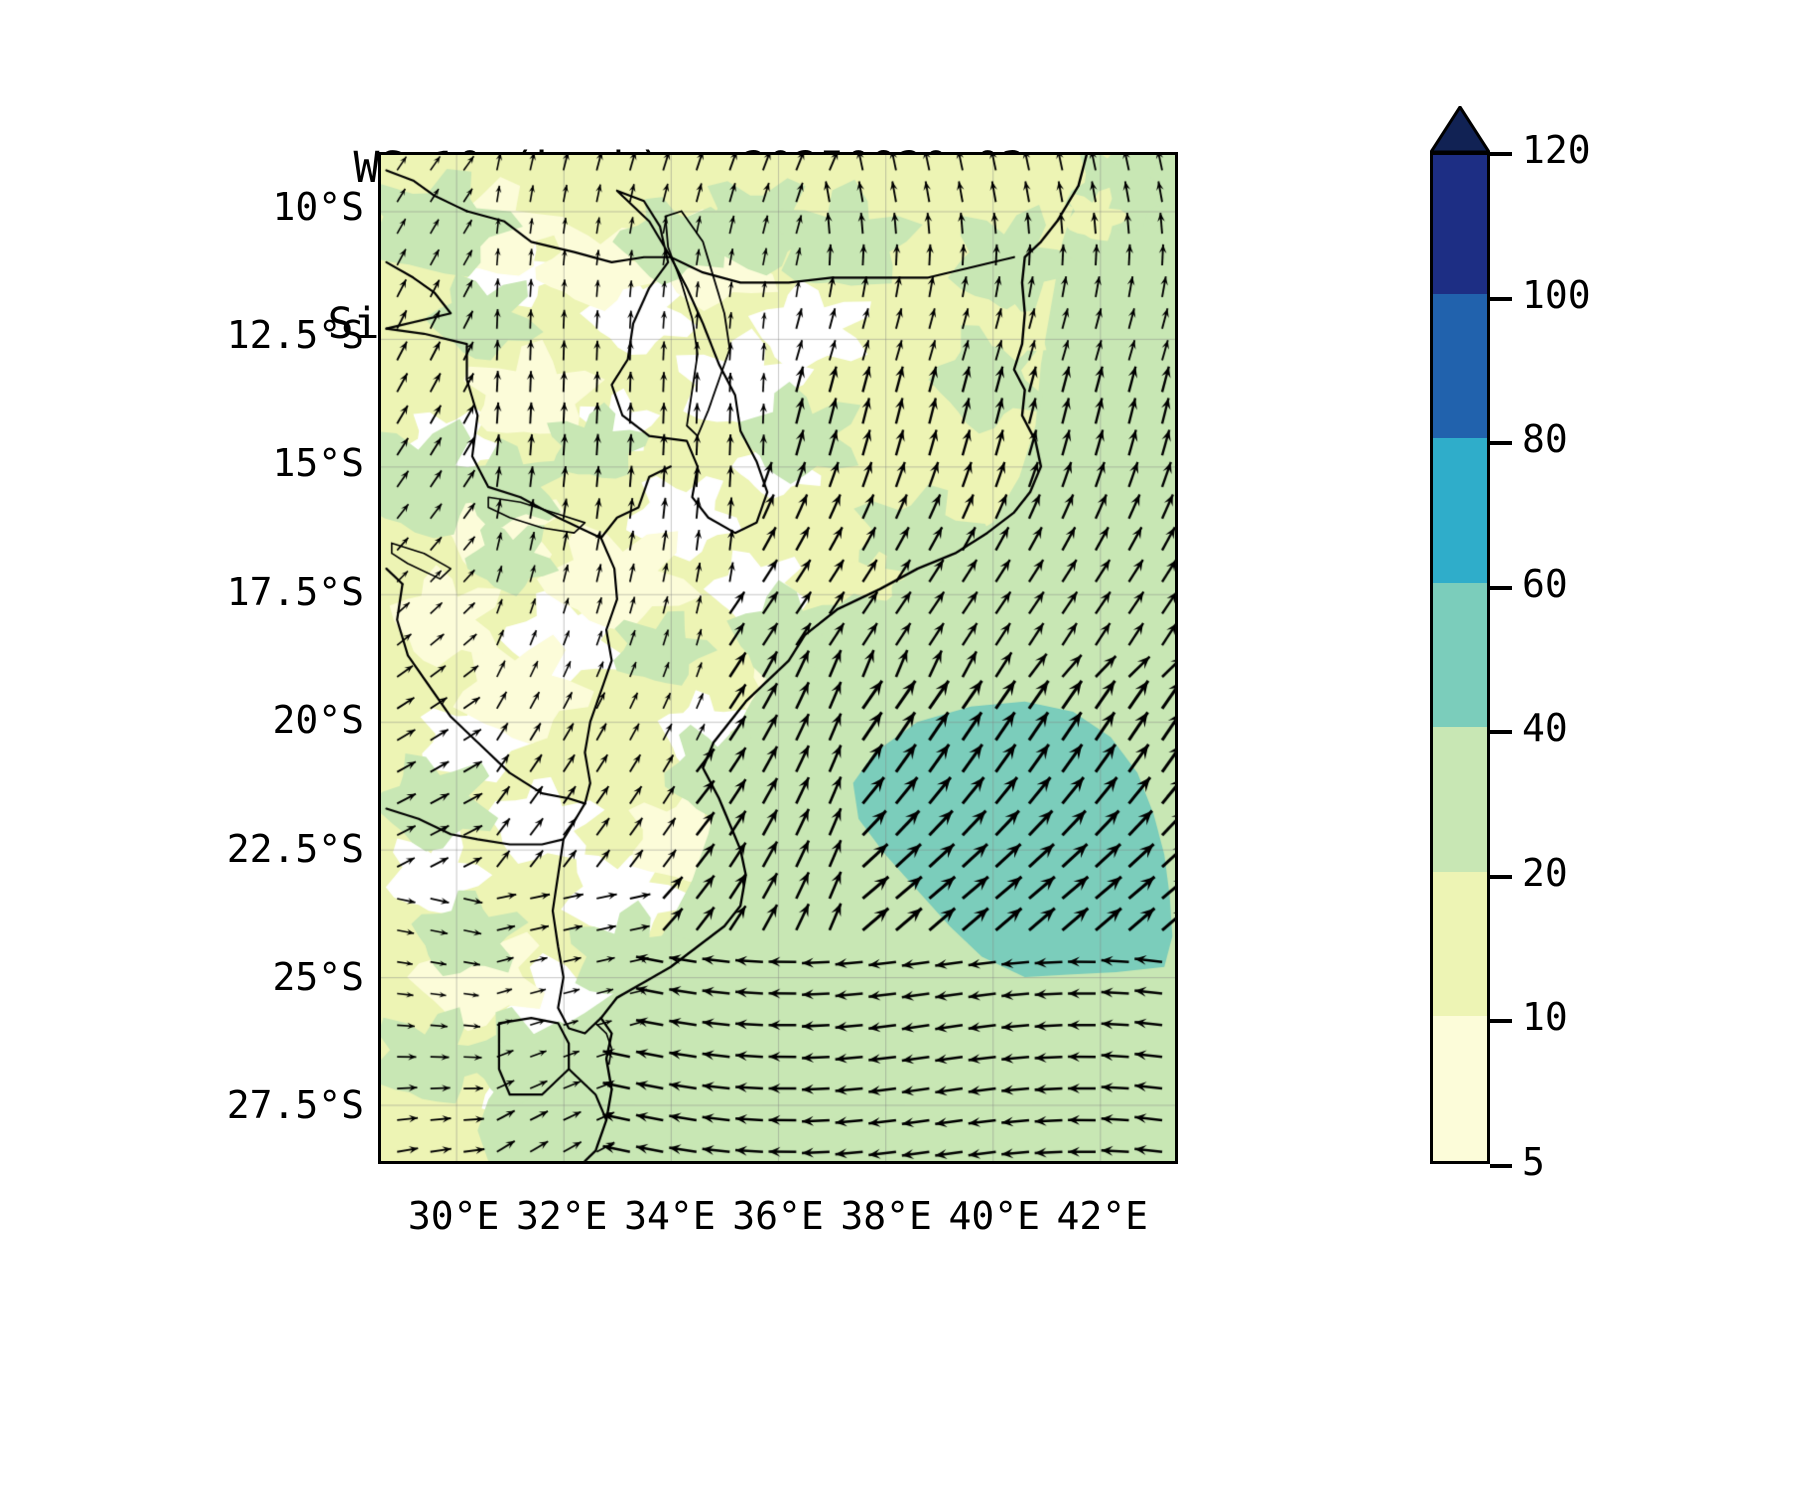 This screenshot has height=1500, width=1800. I want to click on colorbar-tick-label: 20, so click(1545, 872).